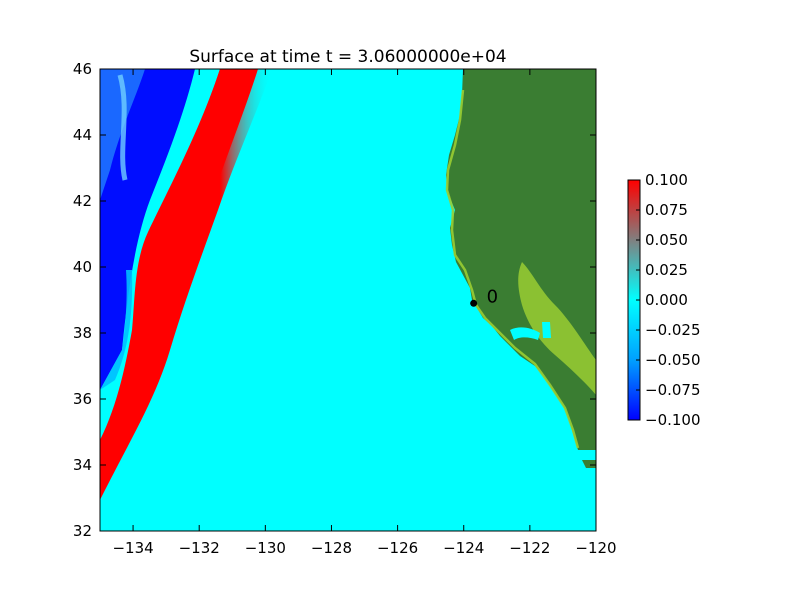  What do you see at coordinates (82, 201) in the screenshot?
I see `y-tick-label: 42` at bounding box center [82, 201].